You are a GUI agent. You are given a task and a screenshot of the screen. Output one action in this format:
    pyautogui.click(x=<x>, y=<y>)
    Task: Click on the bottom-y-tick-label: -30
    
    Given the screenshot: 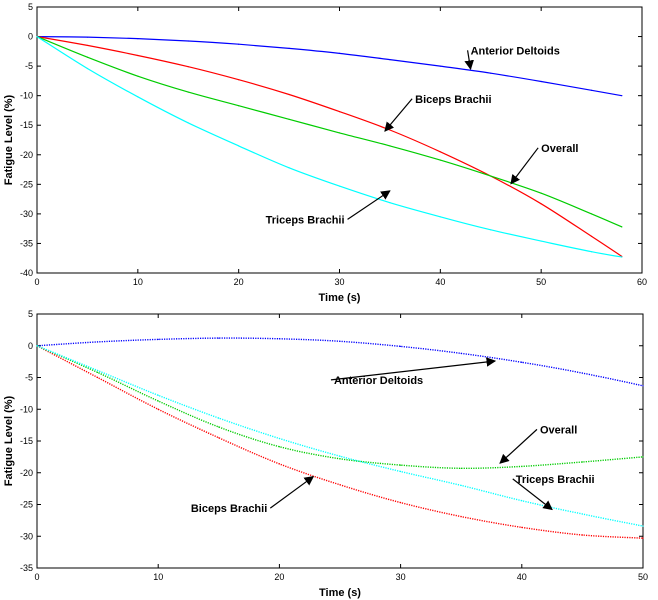 What is the action you would take?
    pyautogui.click(x=26, y=536)
    